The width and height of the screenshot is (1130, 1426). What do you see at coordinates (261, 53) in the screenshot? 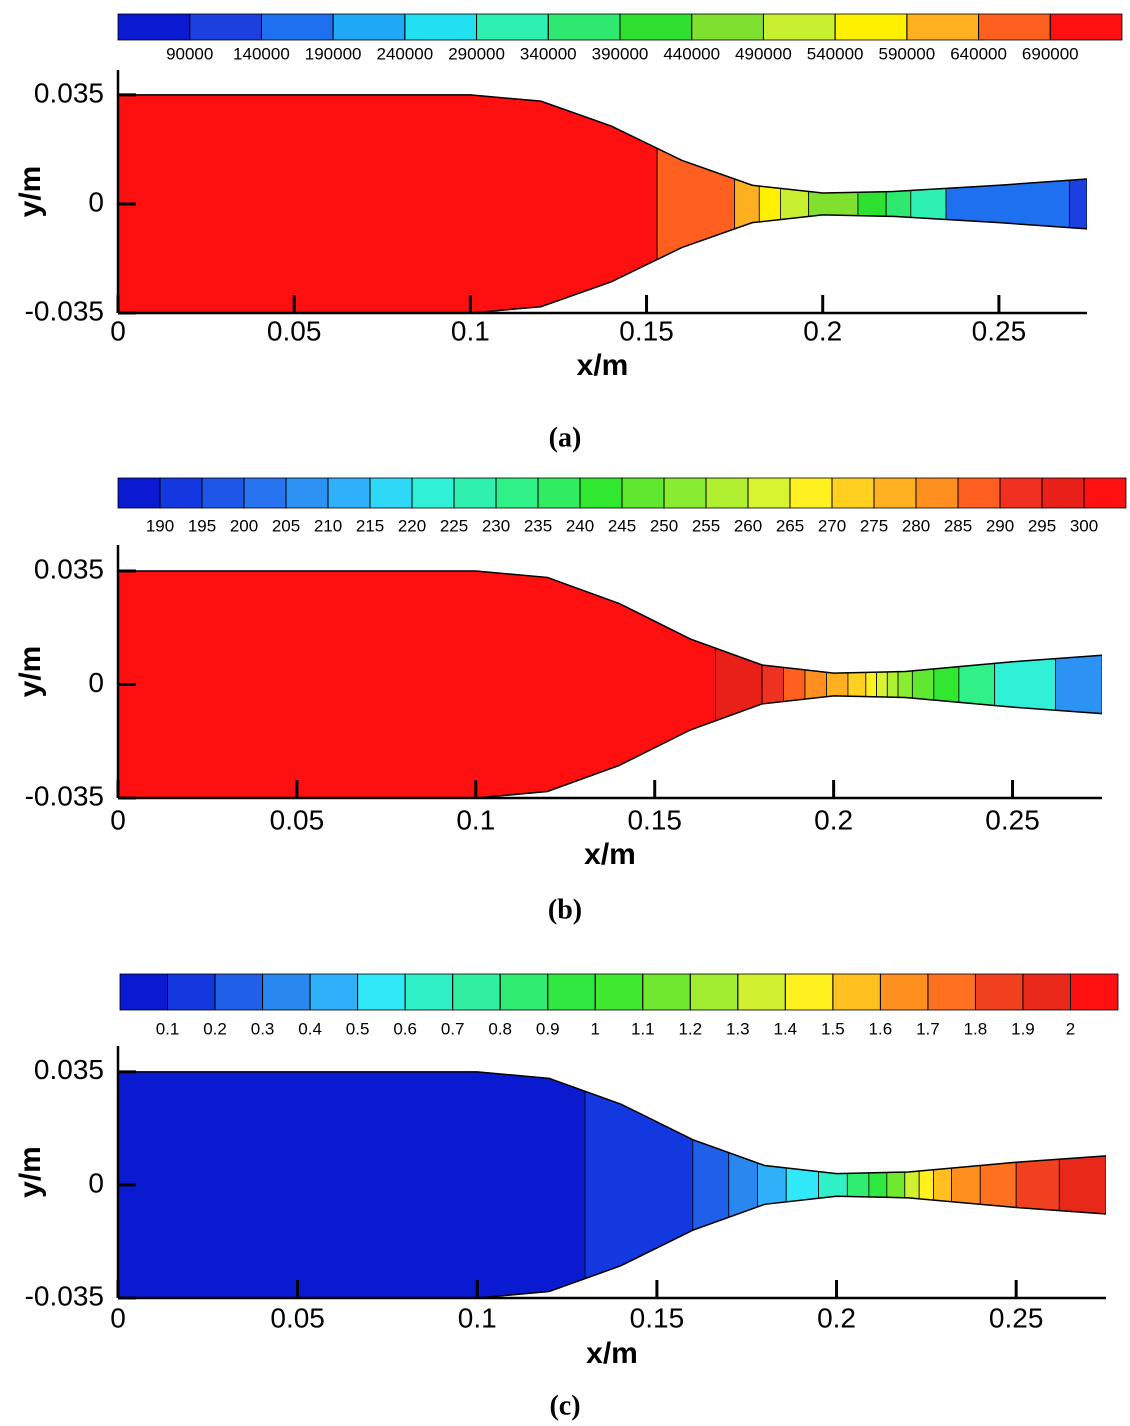
I see `colorbar-label: 140000` at bounding box center [261, 53].